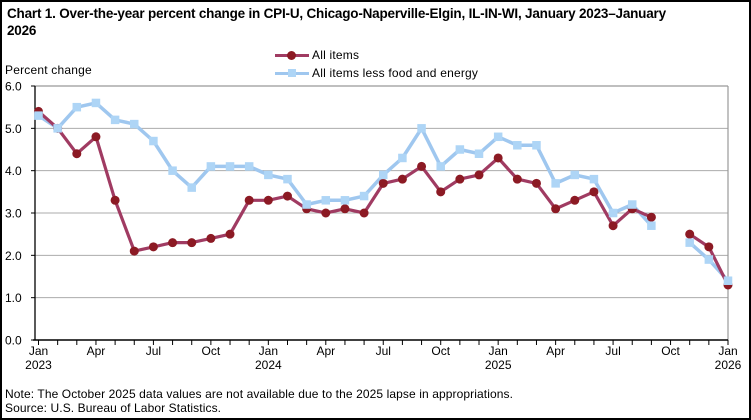 This screenshot has height=420, width=751. Describe the element at coordinates (336, 55) in the screenshot. I see `legend-label-all-items: All items` at that location.